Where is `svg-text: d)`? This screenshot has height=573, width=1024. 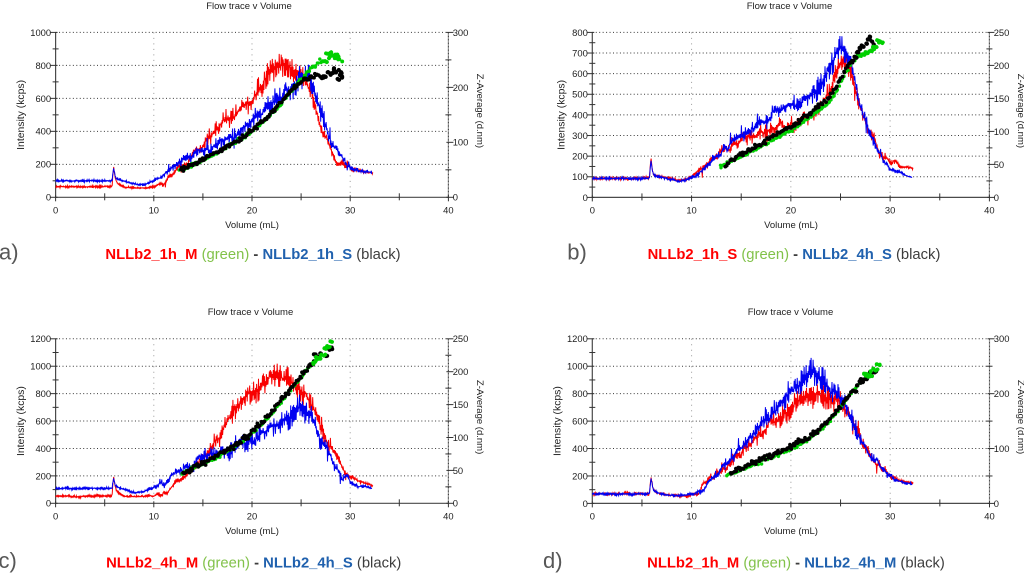 svg-text: d) is located at coordinates (553, 560).